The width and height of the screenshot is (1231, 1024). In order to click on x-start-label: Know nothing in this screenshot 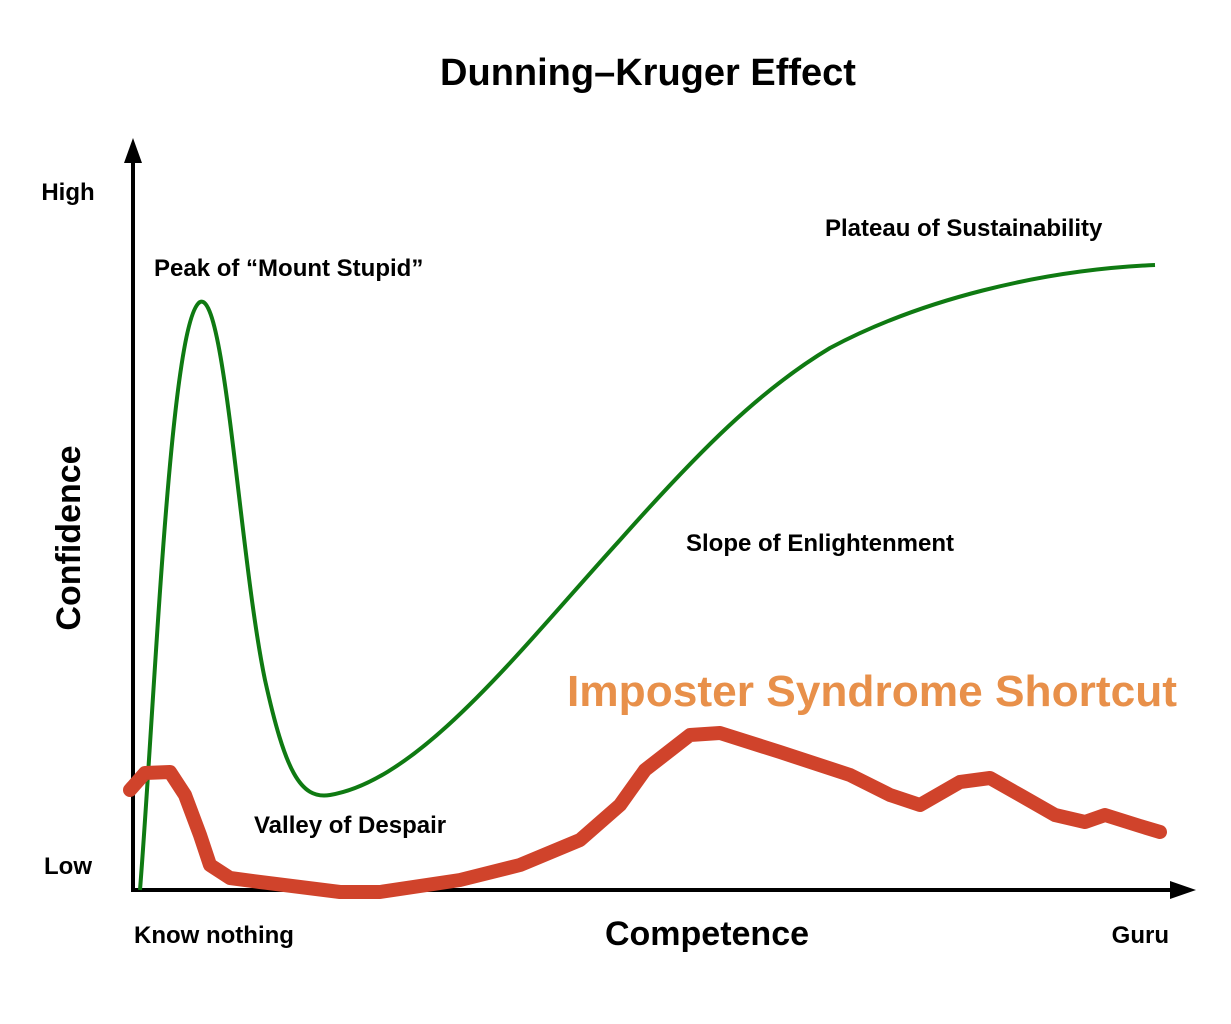, I will do `click(214, 935)`.